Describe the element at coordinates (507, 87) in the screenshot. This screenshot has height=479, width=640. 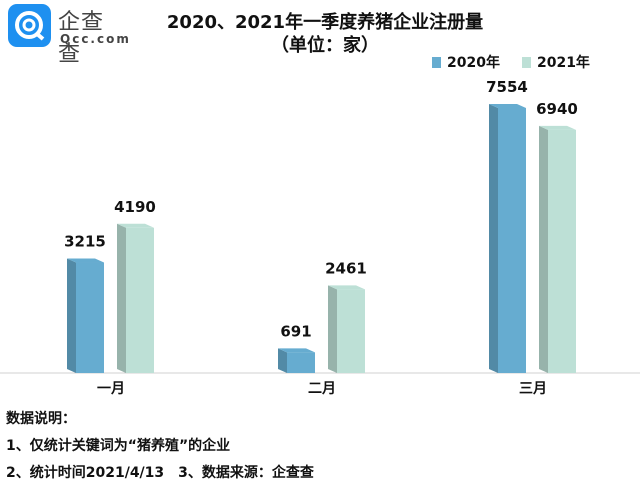
I see `data-label: 7554` at that location.